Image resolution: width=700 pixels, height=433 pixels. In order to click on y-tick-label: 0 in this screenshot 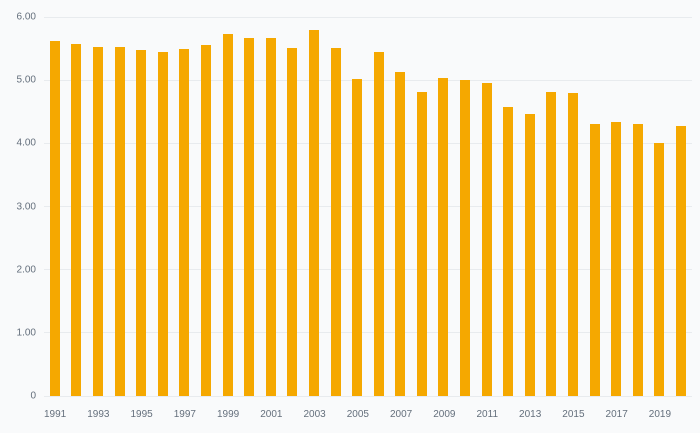, I will do `click(33, 396)`.